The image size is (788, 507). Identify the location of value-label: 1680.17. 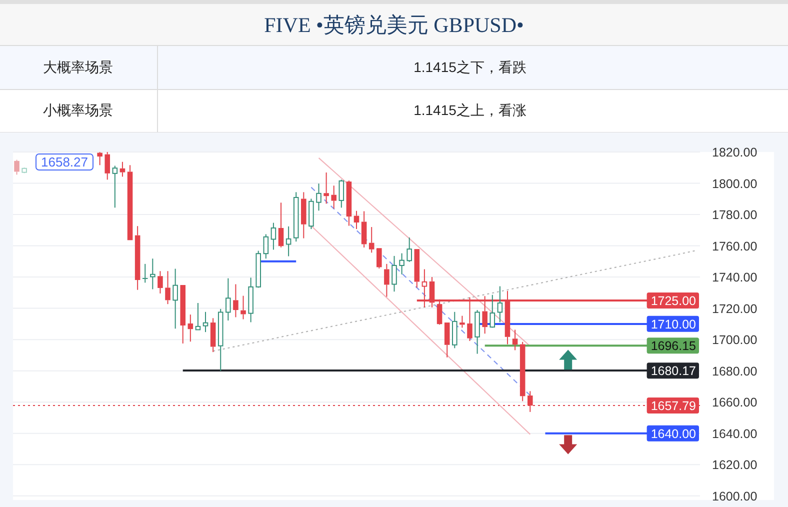
(672, 370).